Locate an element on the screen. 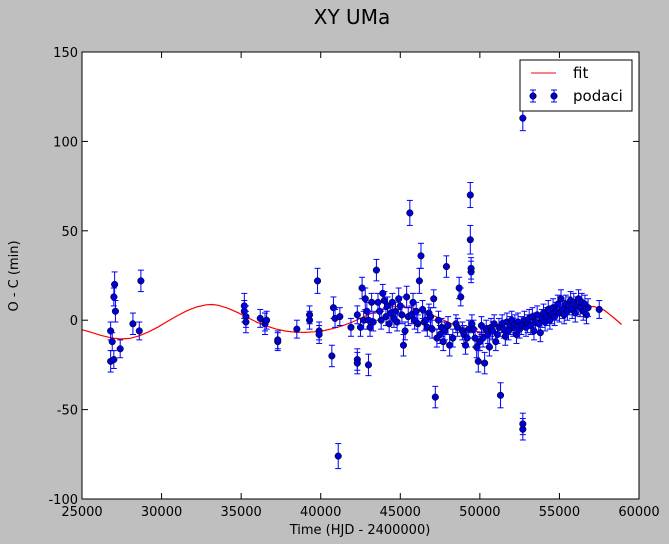 This screenshot has height=544, width=669. legend-podaci-label: podaci is located at coordinates (598, 96).